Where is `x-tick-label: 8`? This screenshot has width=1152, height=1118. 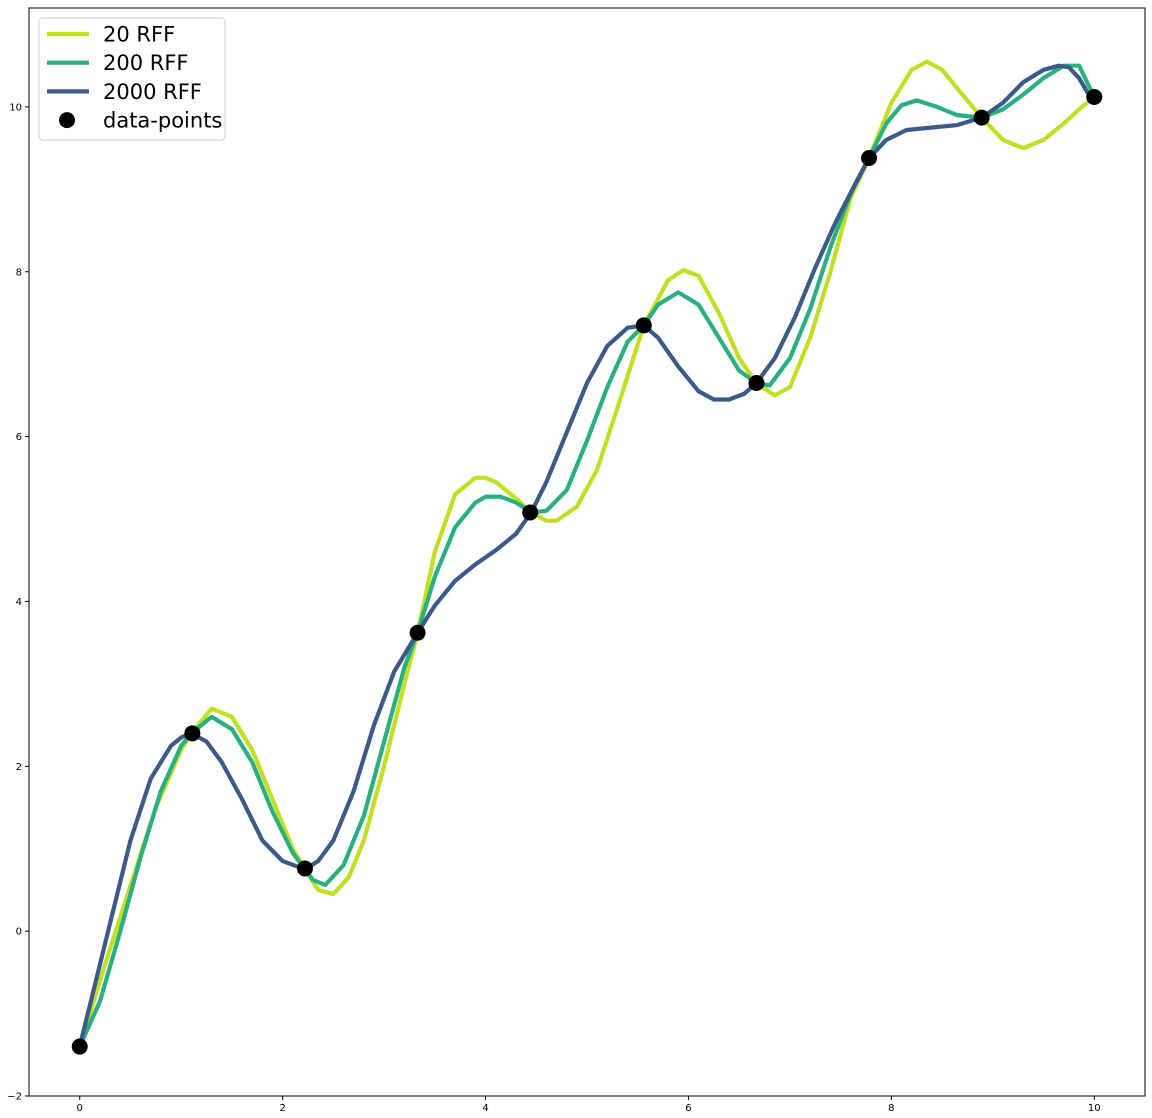
x-tick-label: 8 is located at coordinates (891, 1108).